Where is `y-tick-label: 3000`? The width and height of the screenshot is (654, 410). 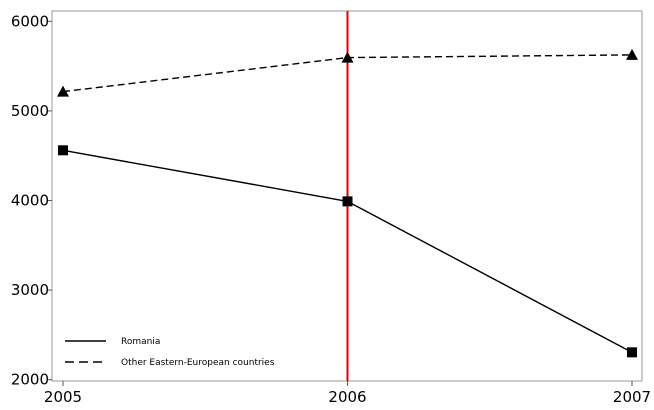 y-tick-label: 3000 is located at coordinates (30, 290).